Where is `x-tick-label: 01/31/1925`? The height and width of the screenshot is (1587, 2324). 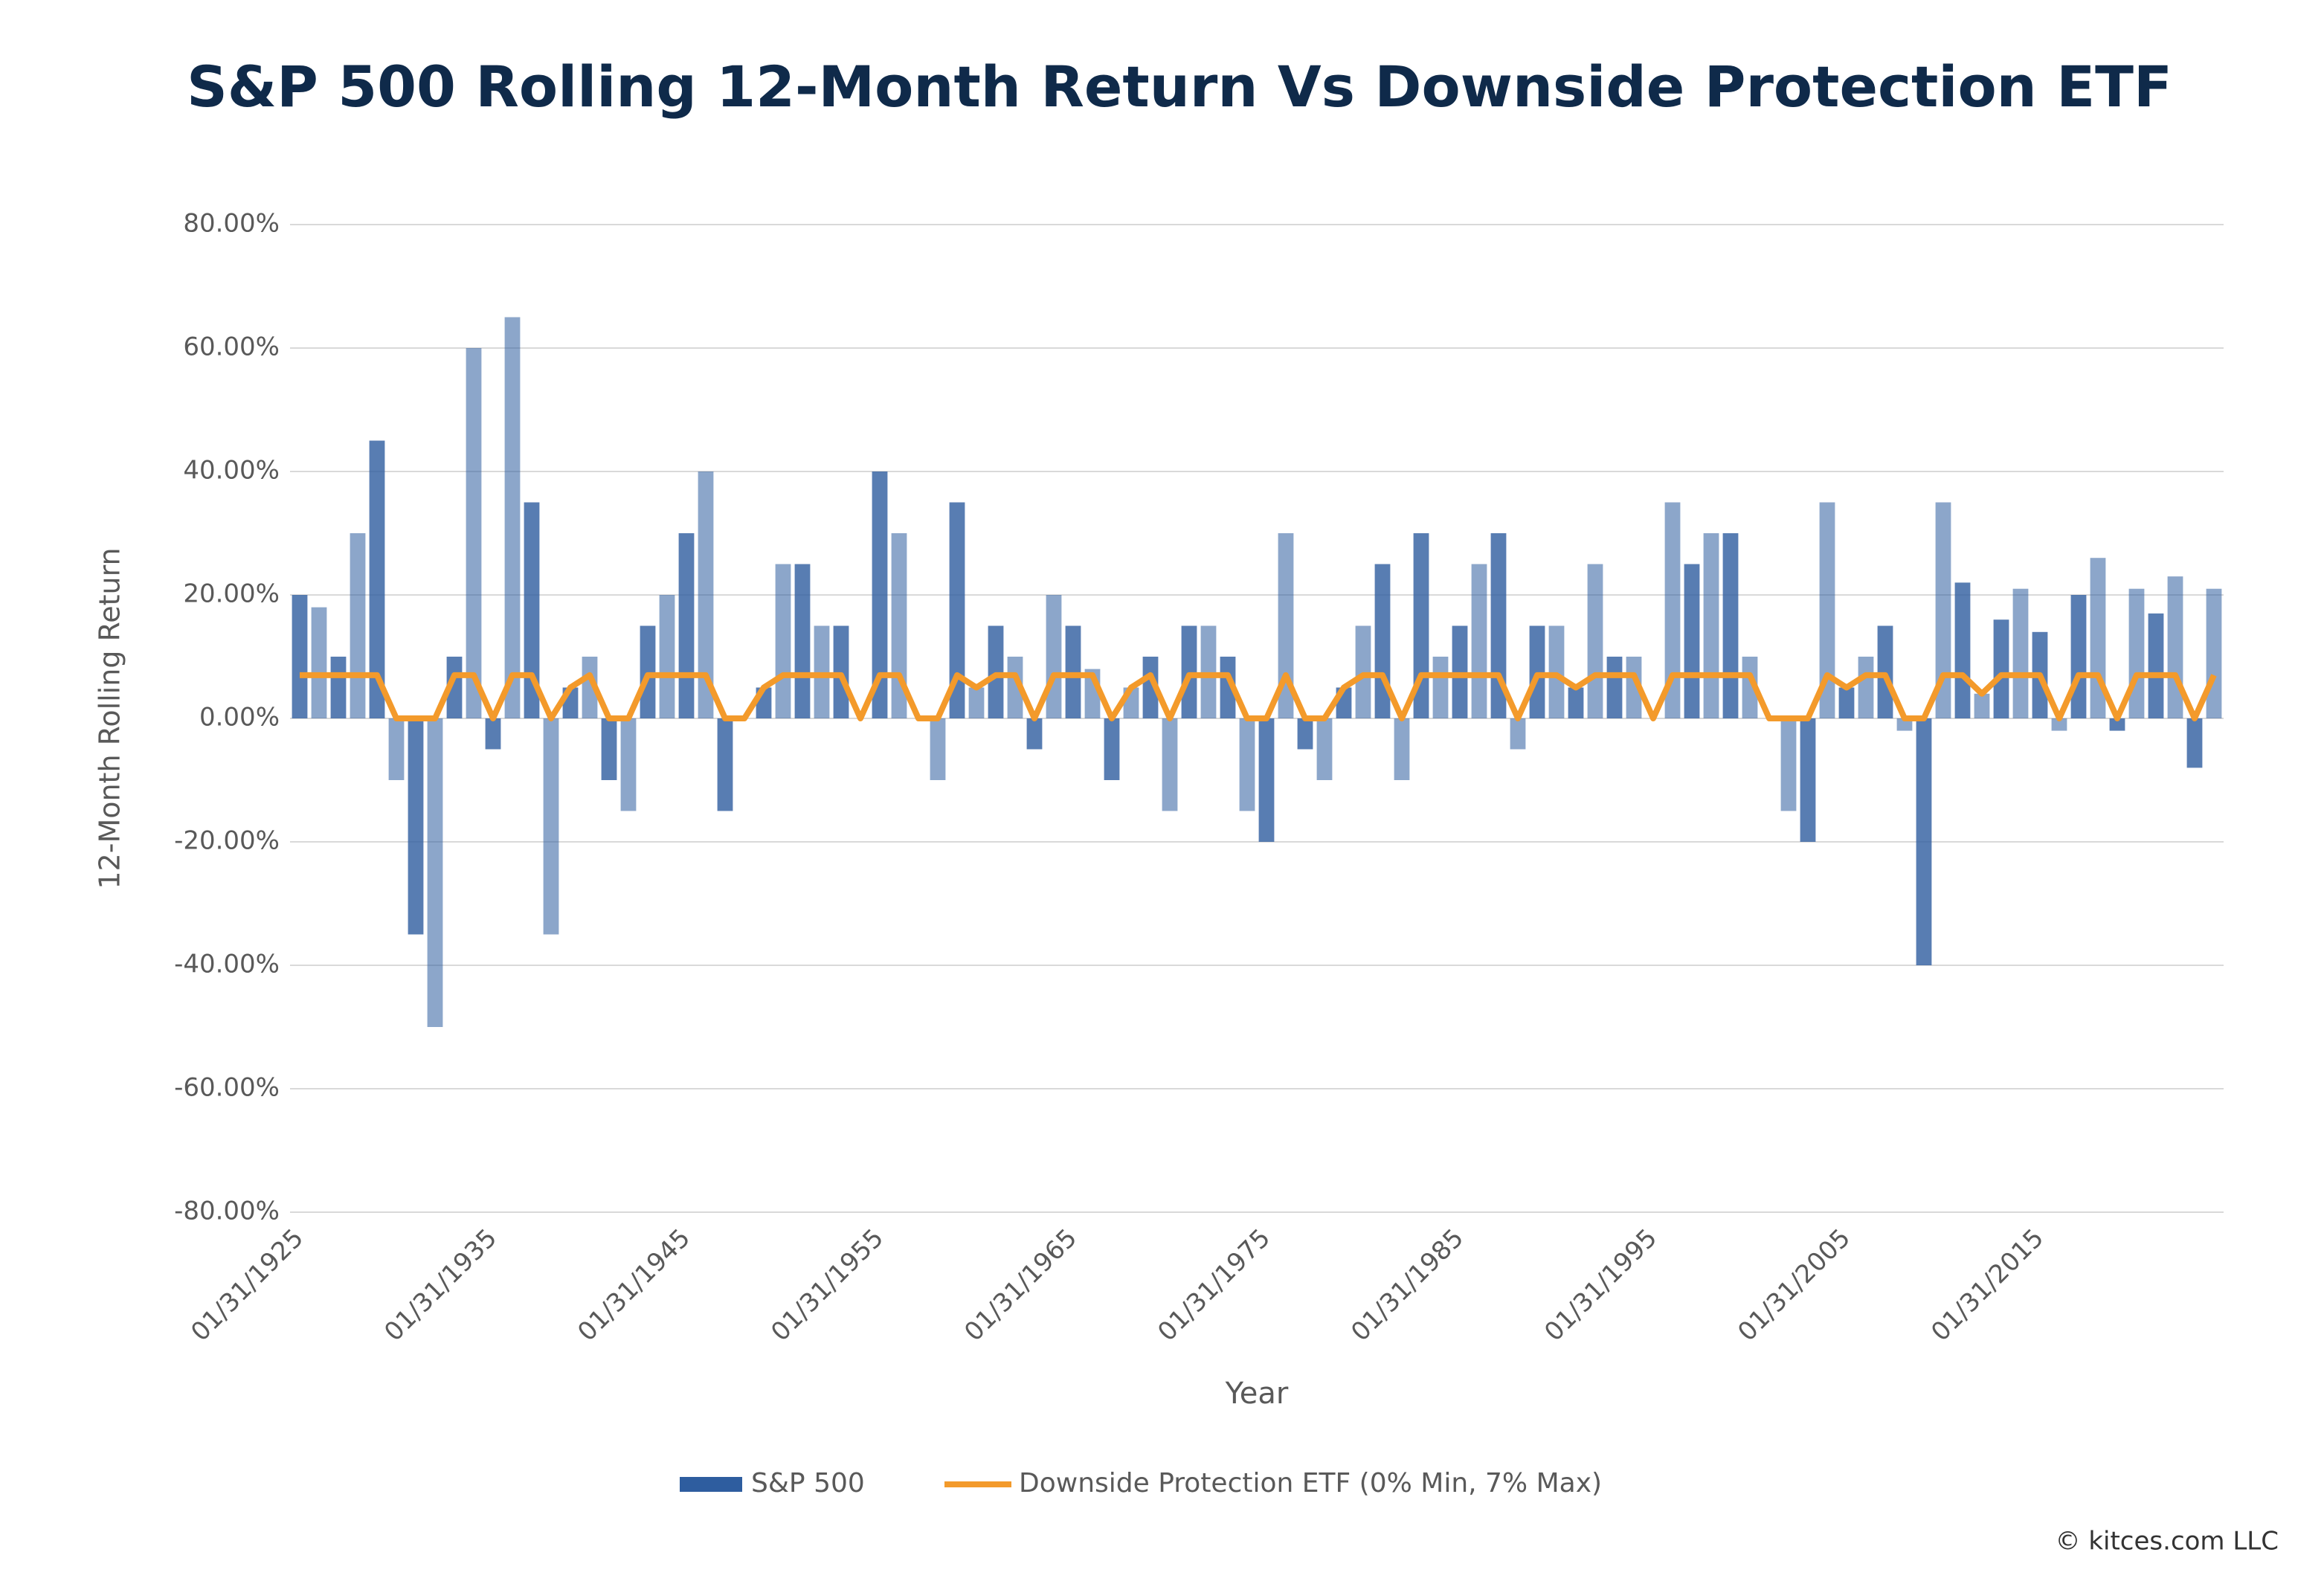 x-tick-label: 01/31/1925 is located at coordinates (247, 1285).